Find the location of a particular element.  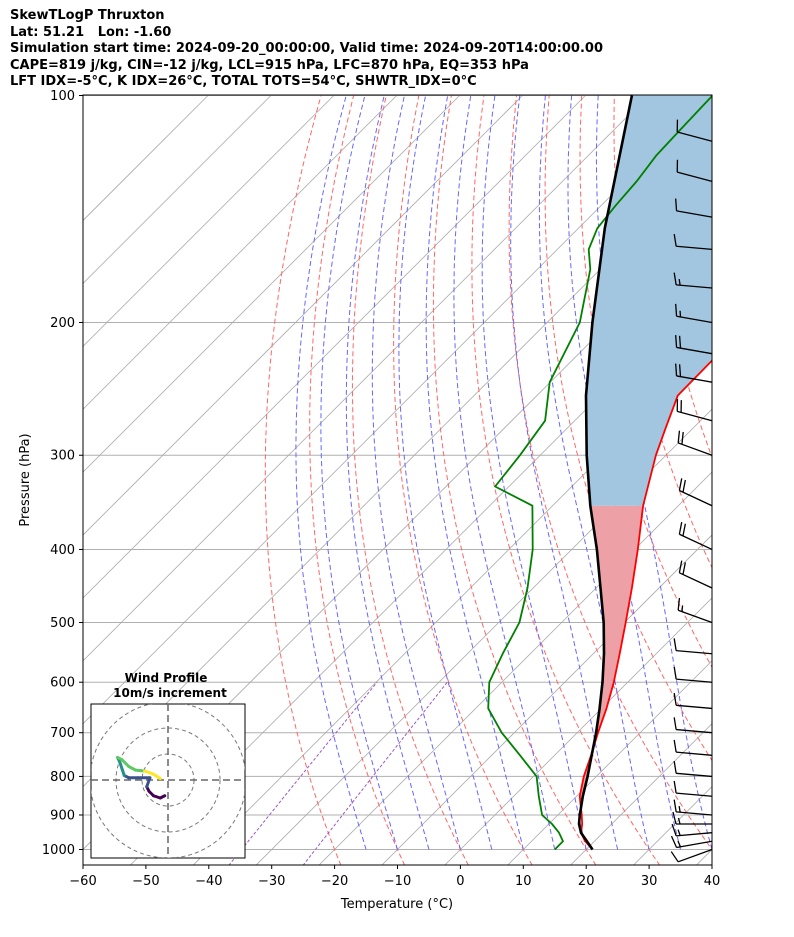

y-tick-label: 400 is located at coordinates (62, 550).